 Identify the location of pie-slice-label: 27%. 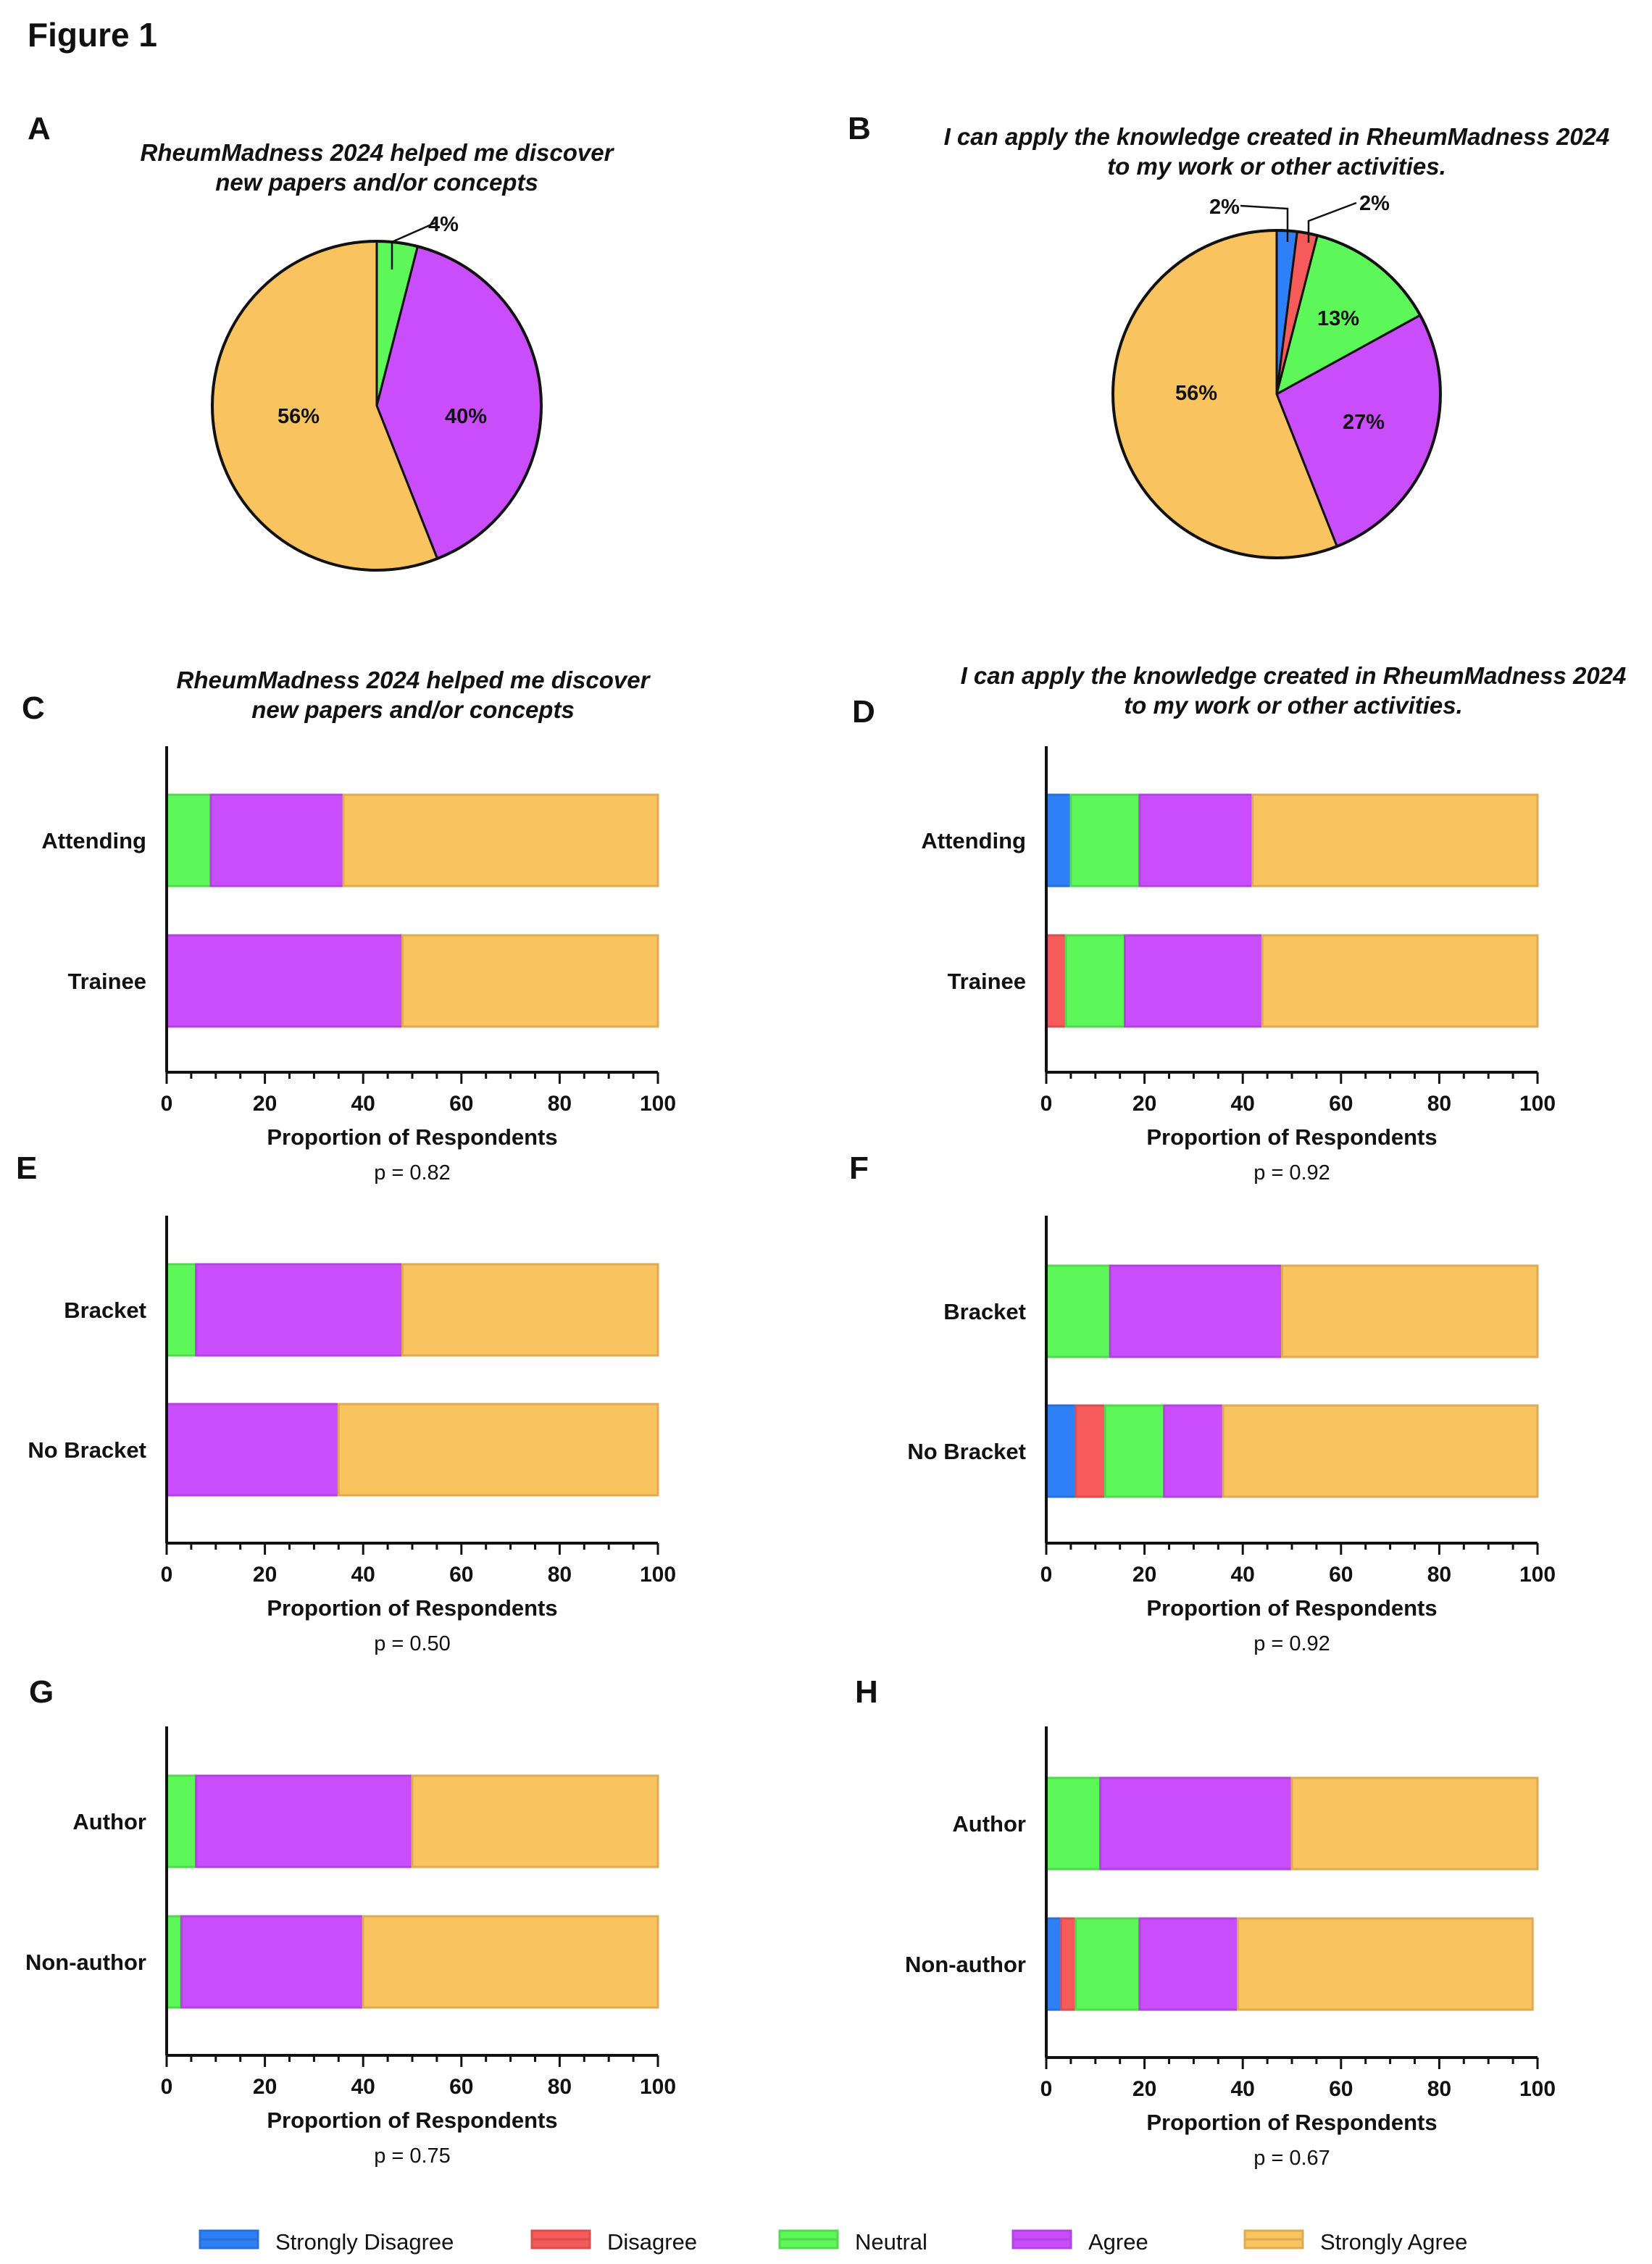
(1364, 423).